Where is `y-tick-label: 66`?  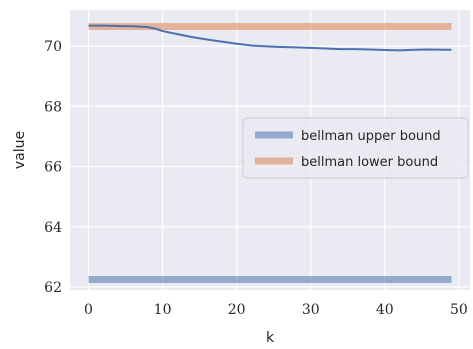
y-tick-label: 66 is located at coordinates (53, 168).